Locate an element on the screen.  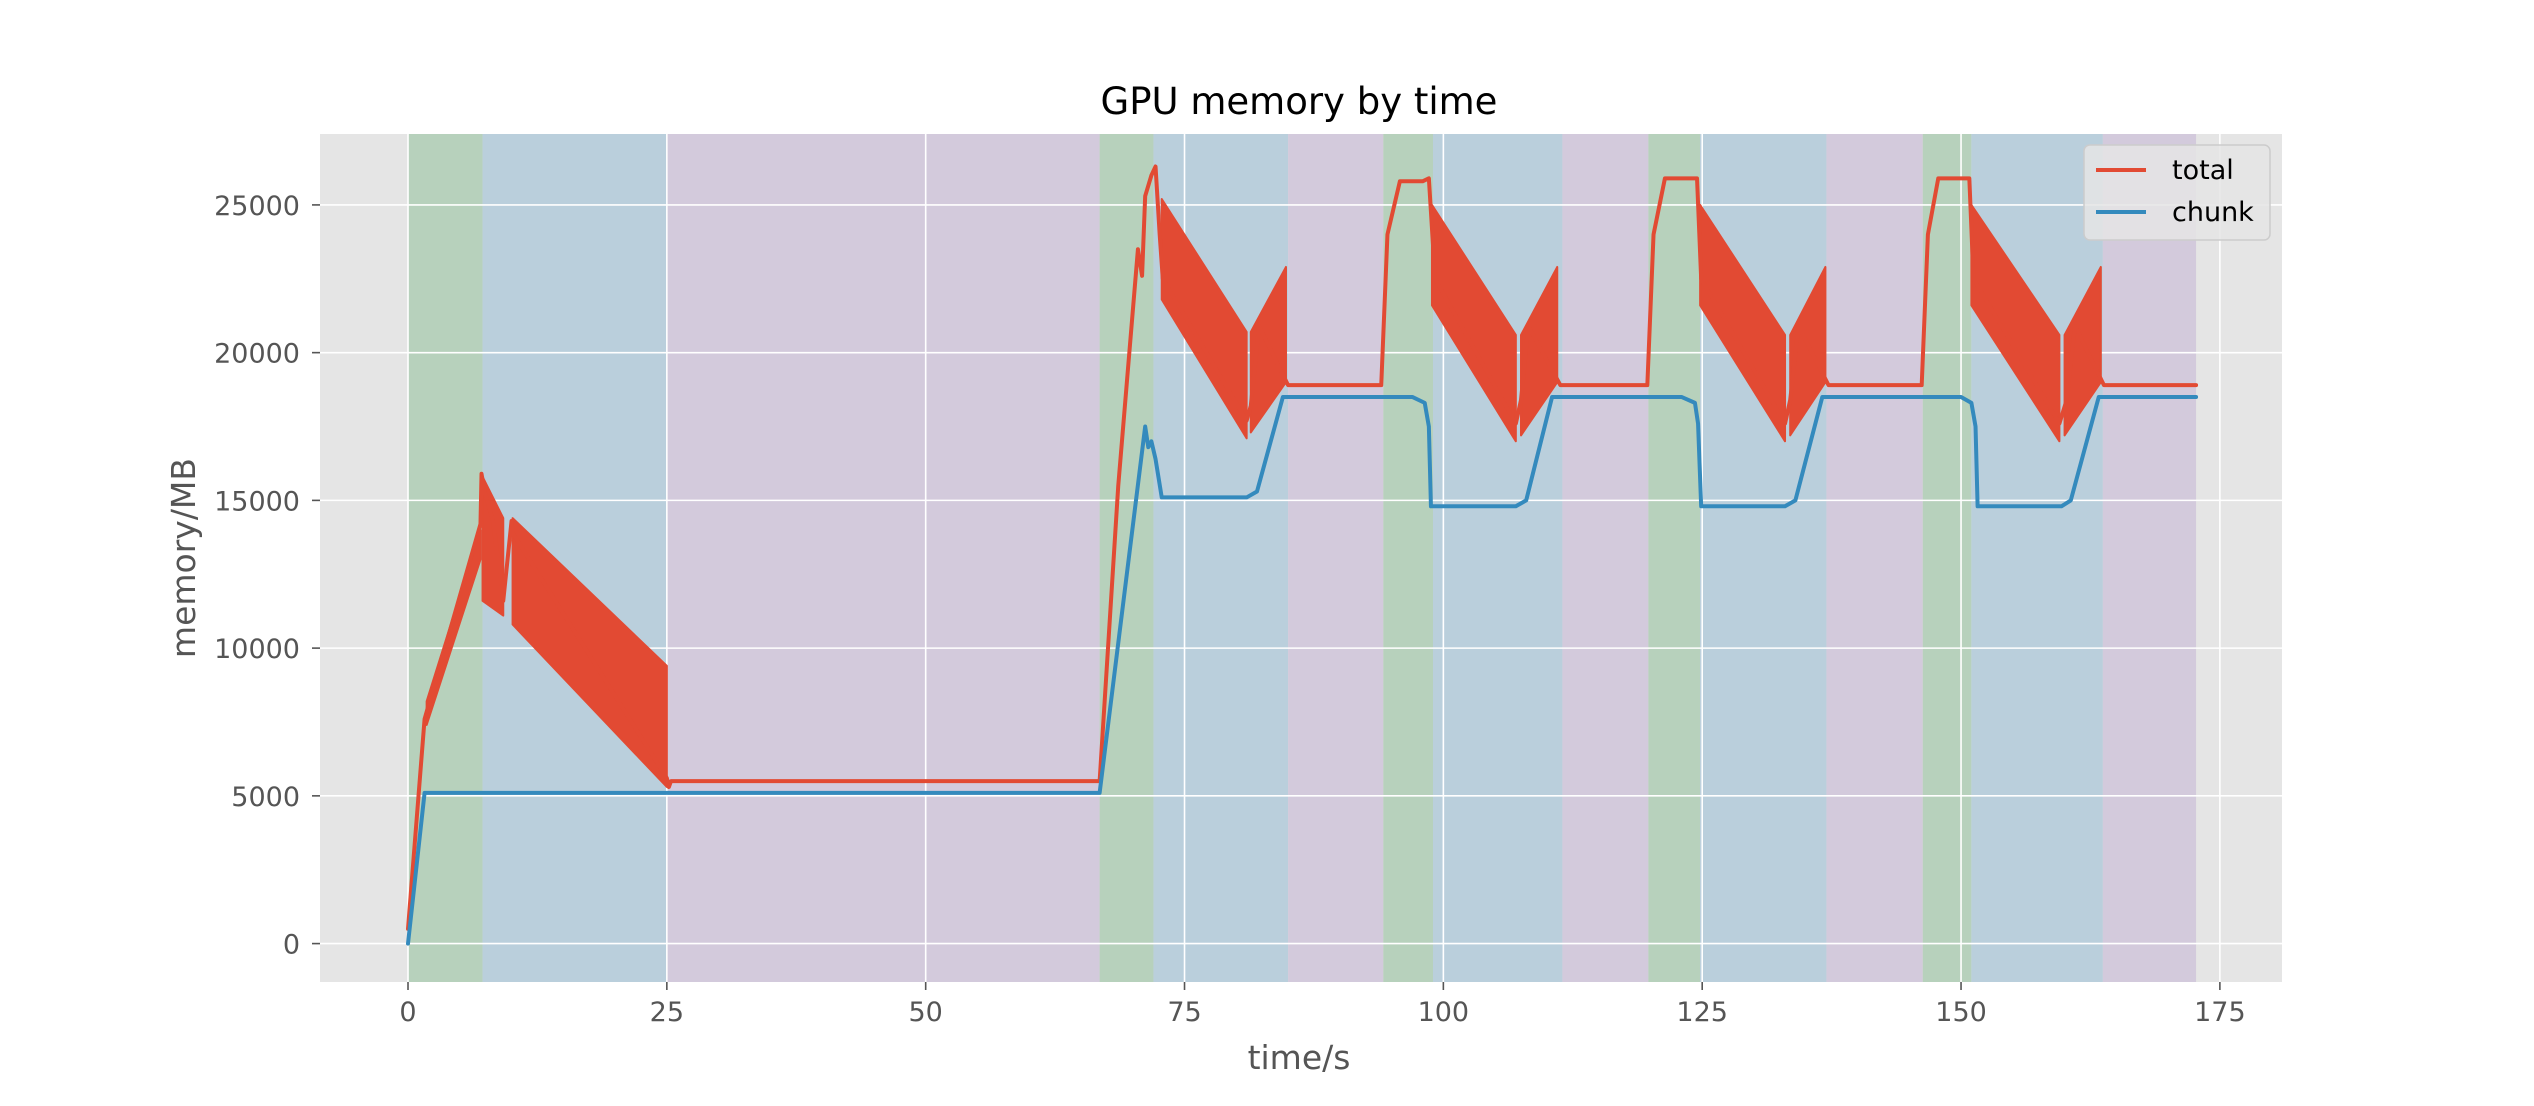
legend-chunk-label: chunk is located at coordinates (2213, 212).